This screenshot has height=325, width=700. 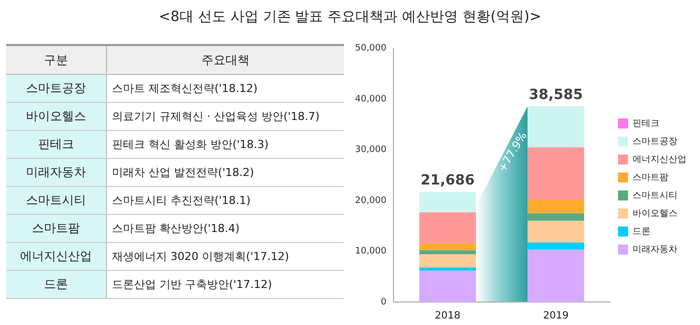 What do you see at coordinates (655, 249) in the screenshot?
I see `legend-label: 미래자동차` at bounding box center [655, 249].